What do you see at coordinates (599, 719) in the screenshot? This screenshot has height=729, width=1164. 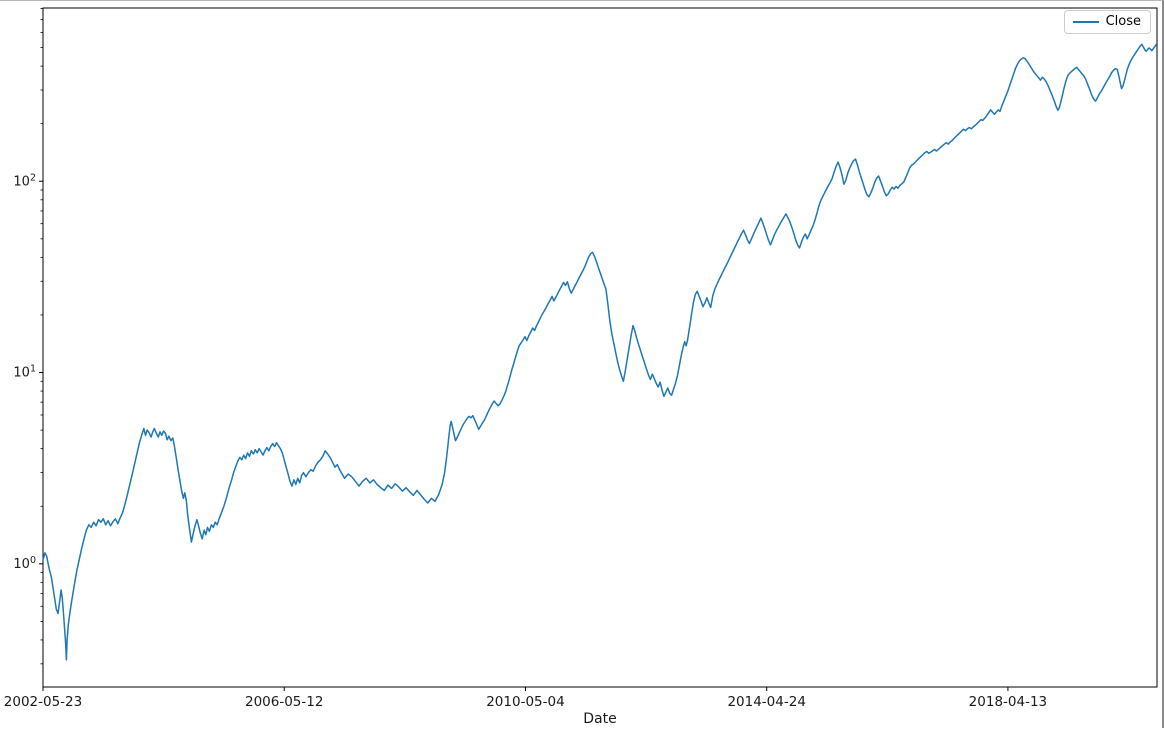 I see `x-axis-title: Date` at bounding box center [599, 719].